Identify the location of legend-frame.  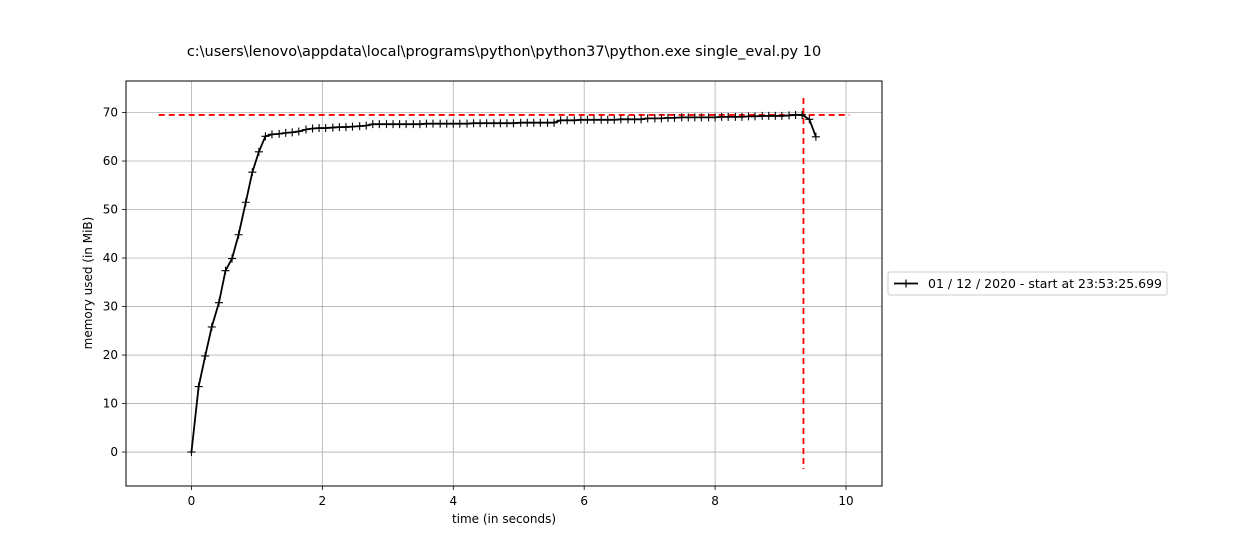
(1027, 283).